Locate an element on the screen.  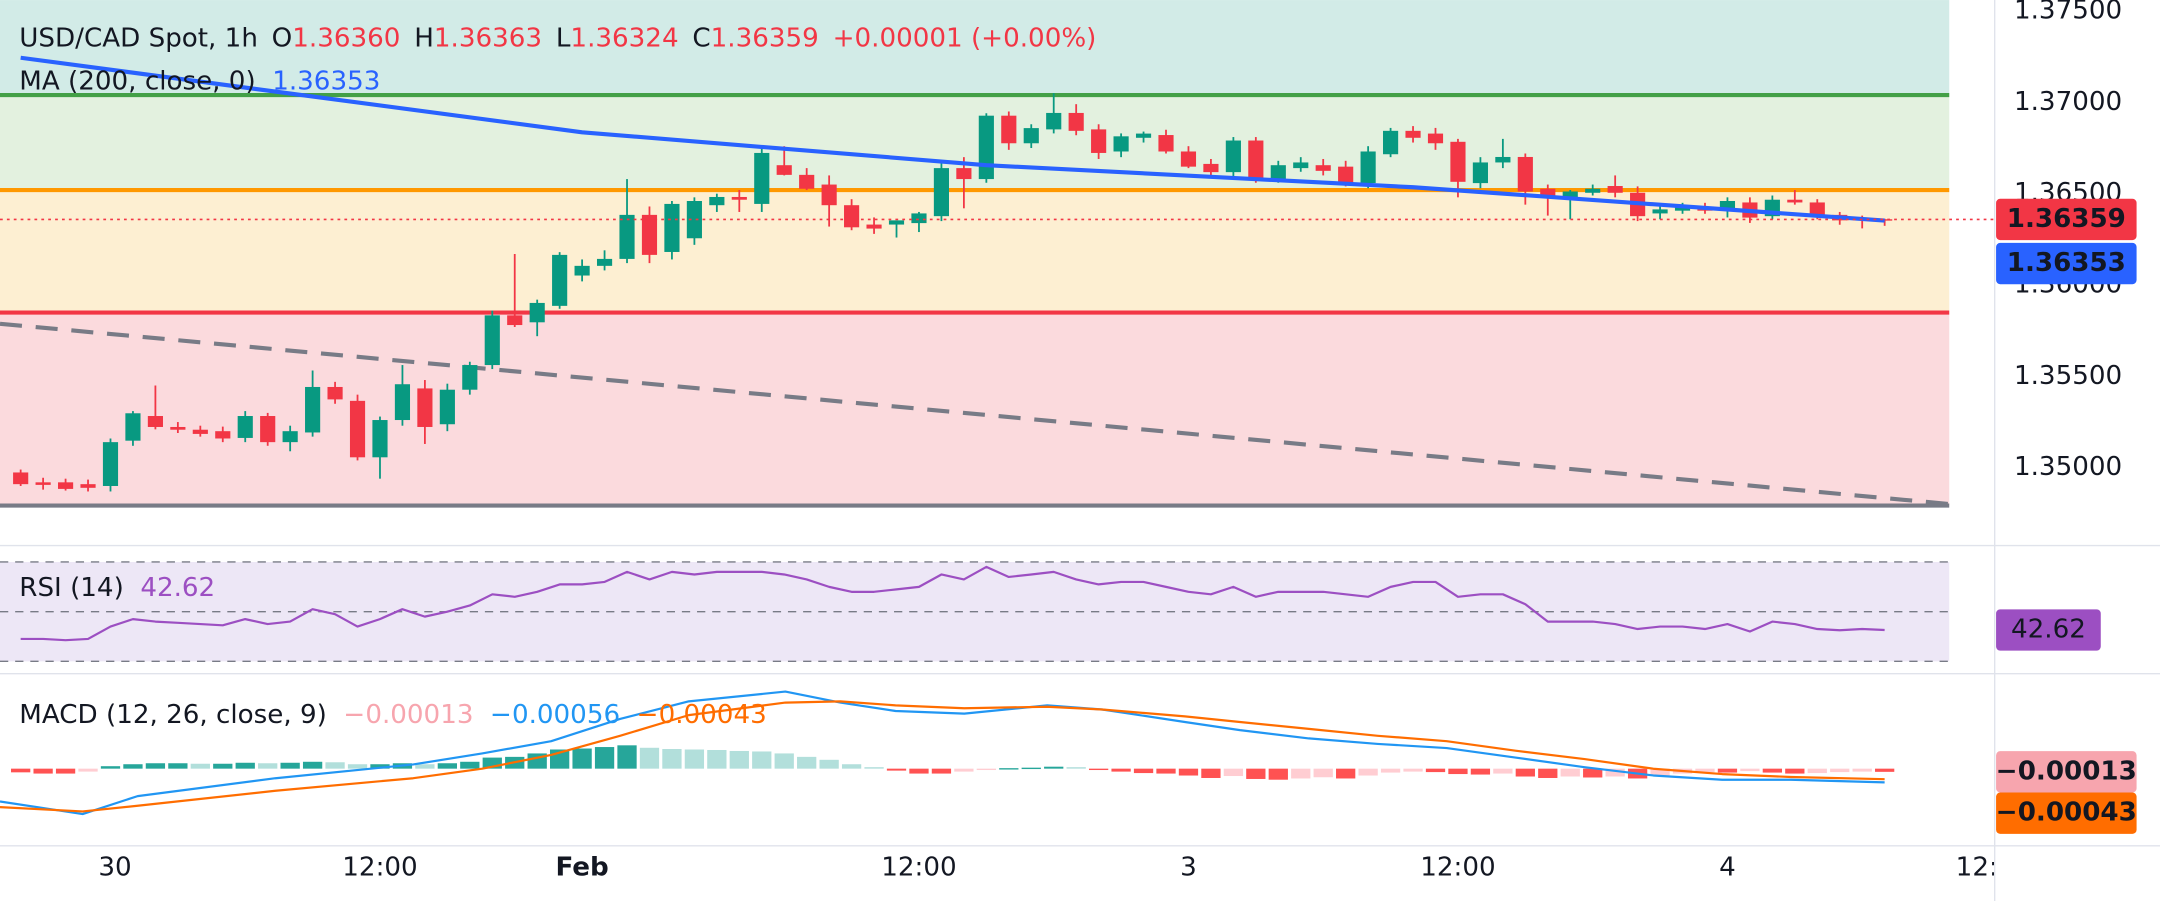
ohlc-label: O is located at coordinates (282, 38).